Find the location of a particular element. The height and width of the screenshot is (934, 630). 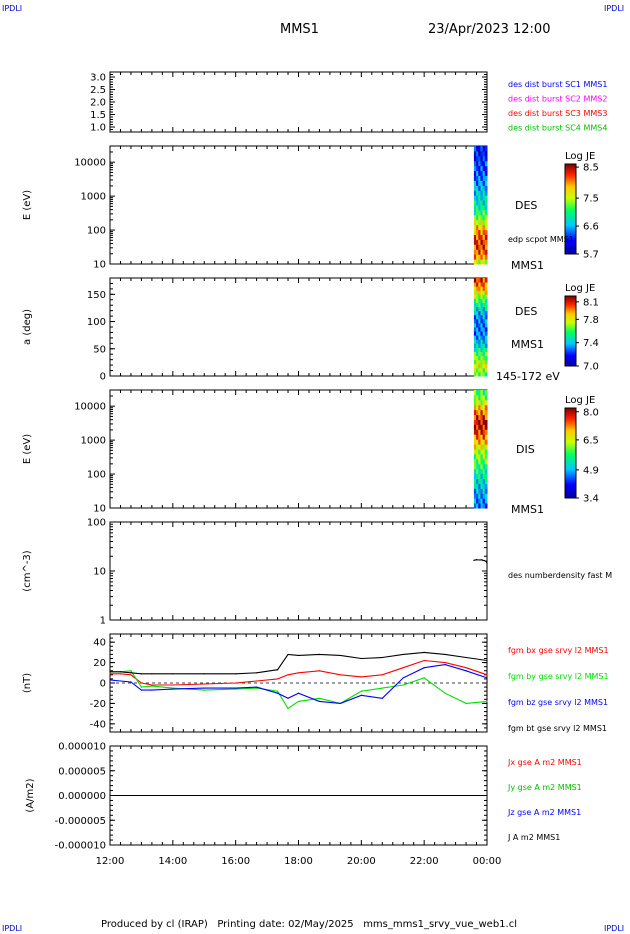

y-tick-label: 0.000005 is located at coordinates (82, 771).